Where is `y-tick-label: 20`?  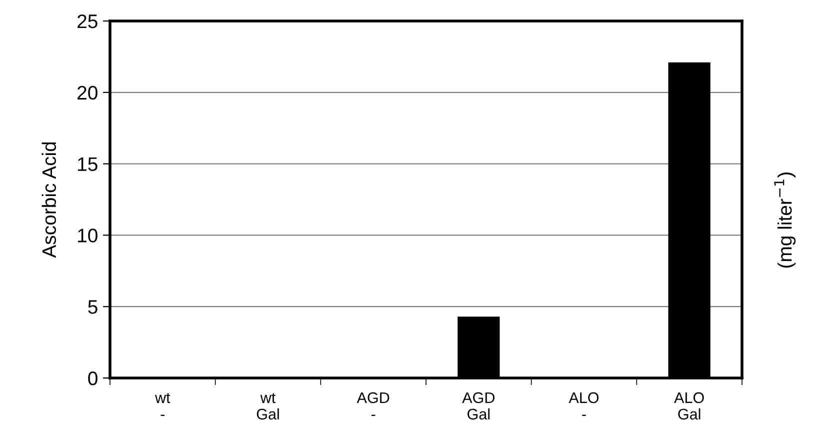
y-tick-label: 20 is located at coordinates (88, 93).